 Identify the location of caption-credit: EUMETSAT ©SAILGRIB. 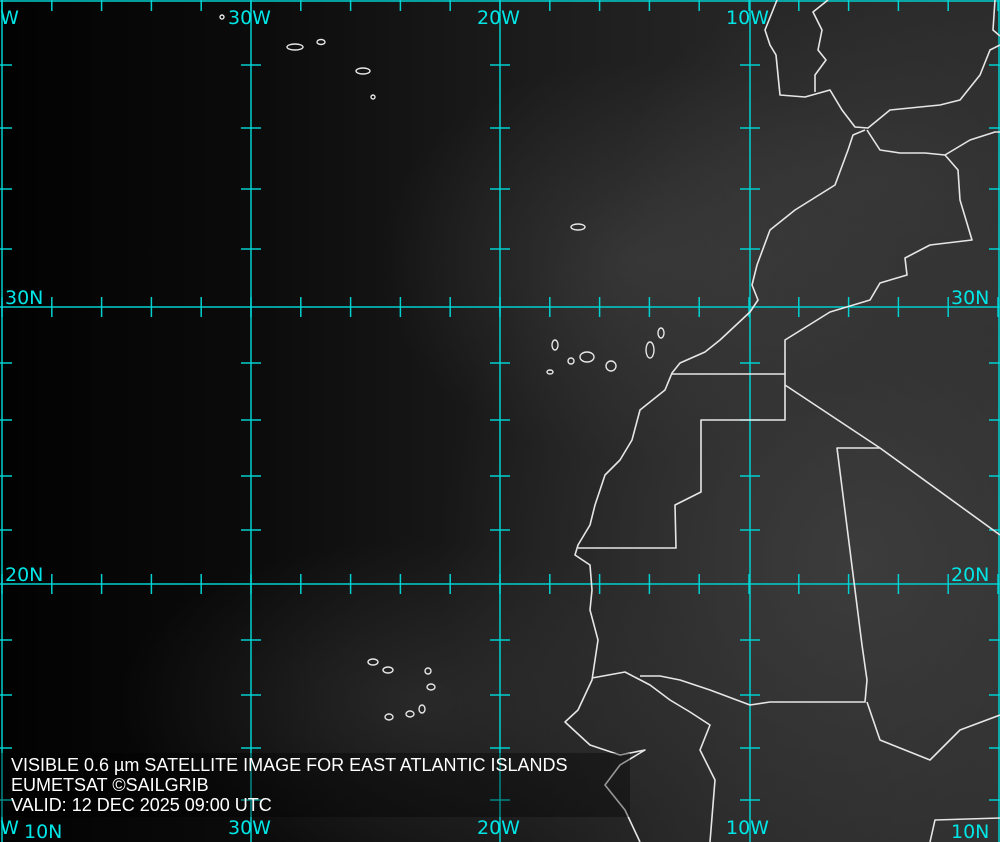
(110, 785).